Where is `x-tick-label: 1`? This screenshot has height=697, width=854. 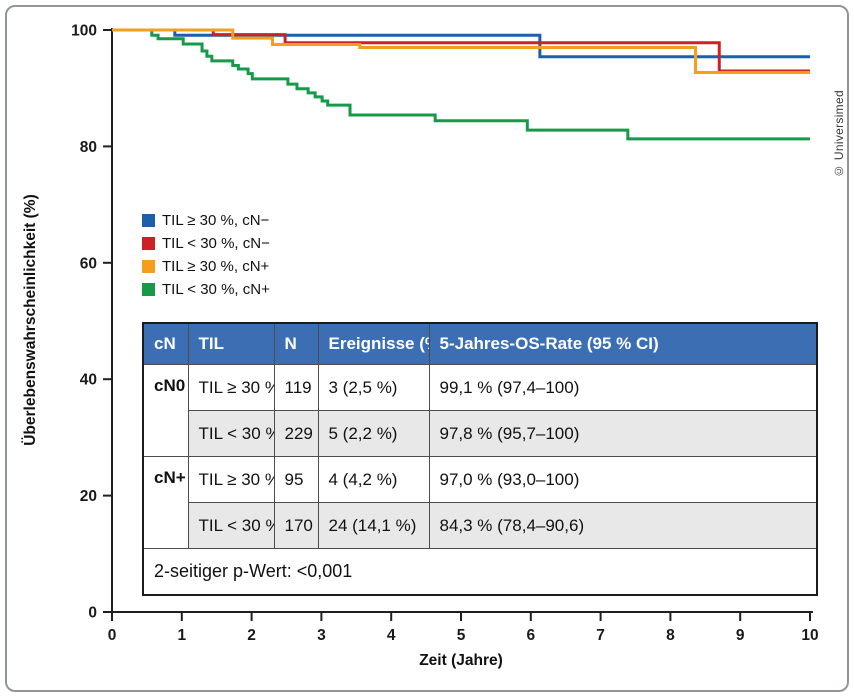
x-tick-label: 1 is located at coordinates (181, 635).